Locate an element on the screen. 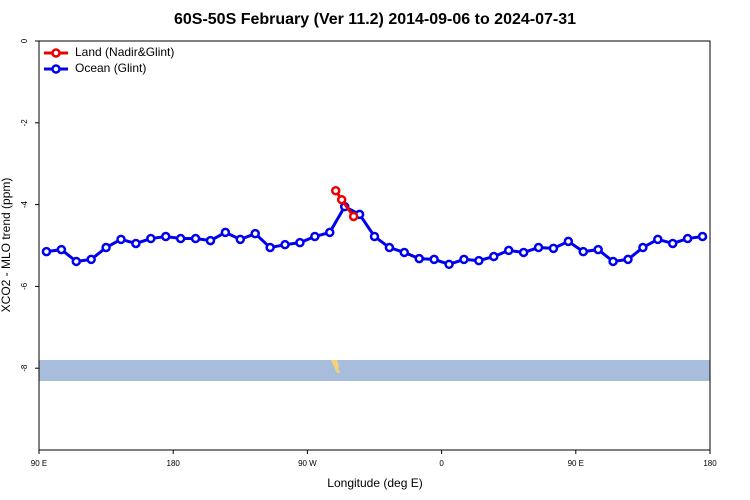  y-tick-label: 0 is located at coordinates (24, 40).